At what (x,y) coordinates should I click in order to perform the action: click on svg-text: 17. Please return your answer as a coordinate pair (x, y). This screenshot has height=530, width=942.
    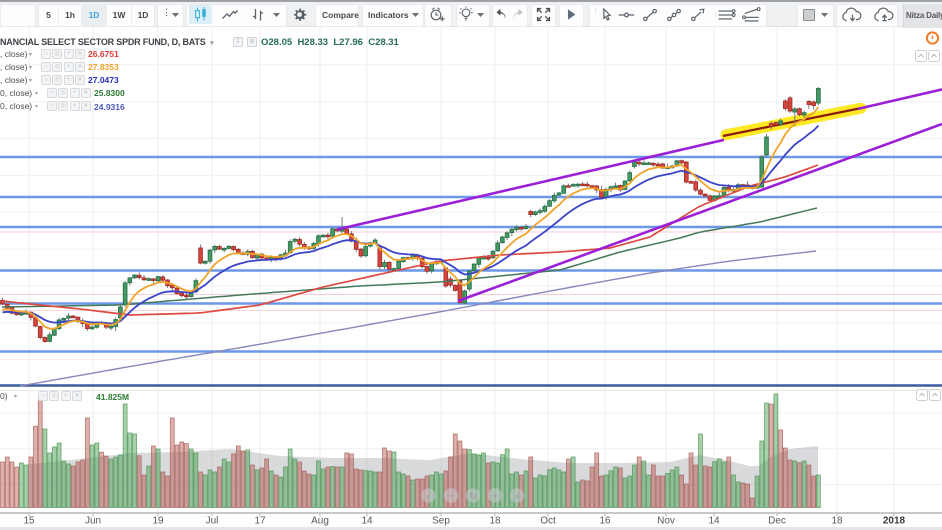
    Looking at the image, I should click on (260, 521).